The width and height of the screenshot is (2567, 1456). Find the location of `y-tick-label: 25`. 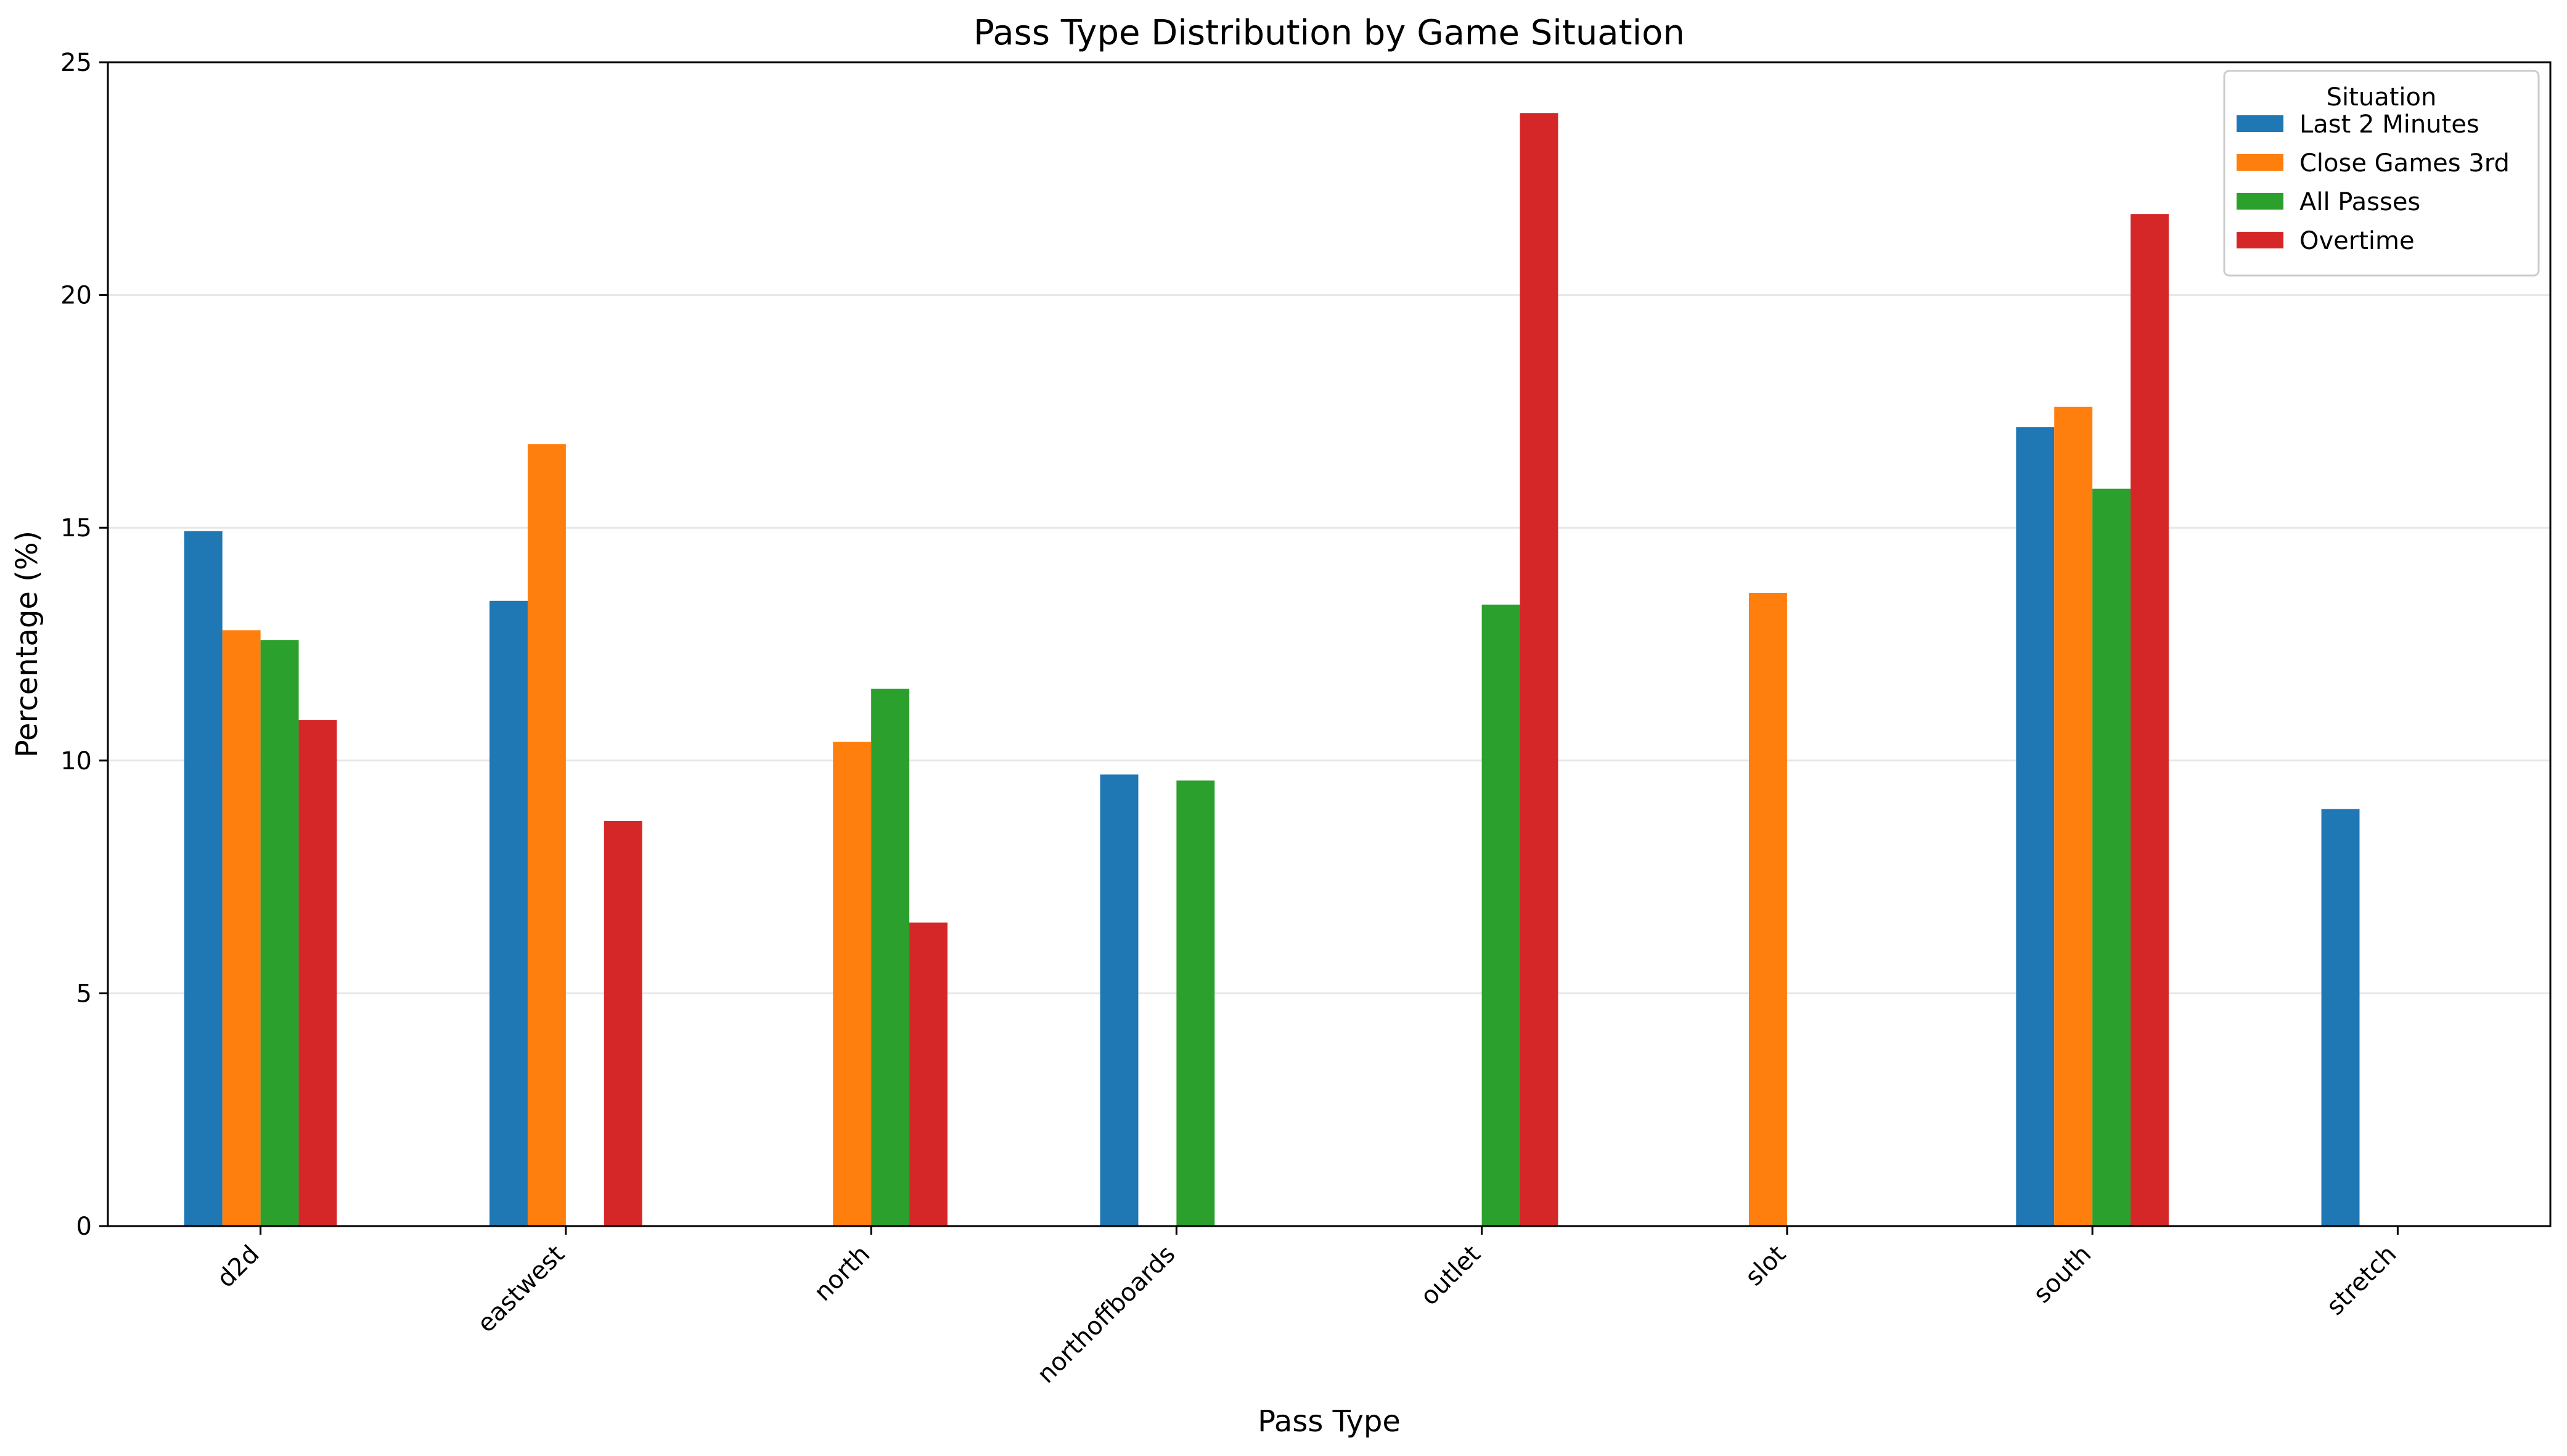

y-tick-label: 25 is located at coordinates (76, 63).